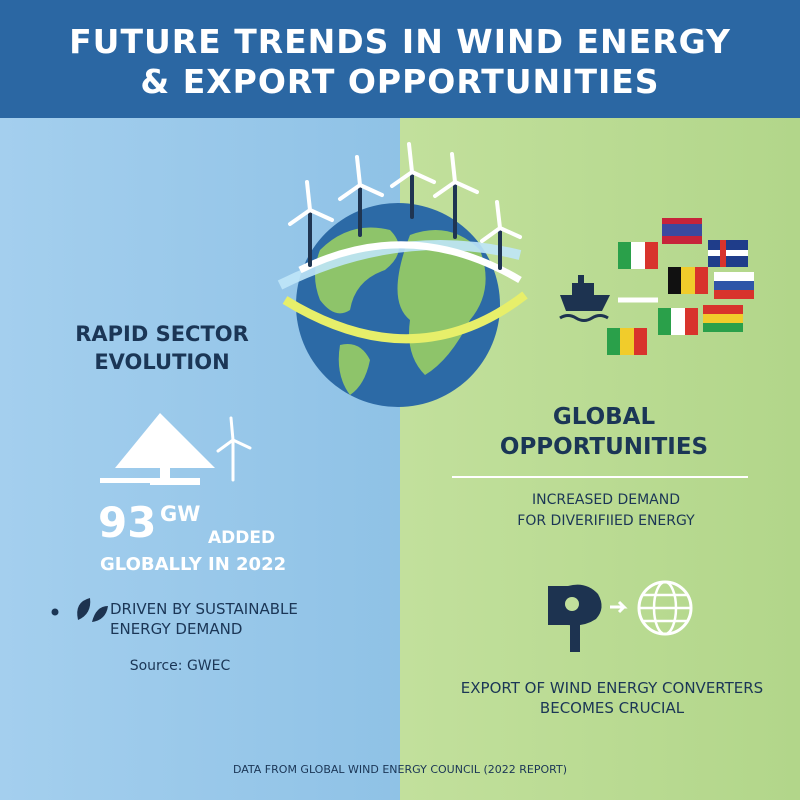 The image size is (800, 800). What do you see at coordinates (162, 362) in the screenshot?
I see `left-heading: EVOLUTION` at bounding box center [162, 362].